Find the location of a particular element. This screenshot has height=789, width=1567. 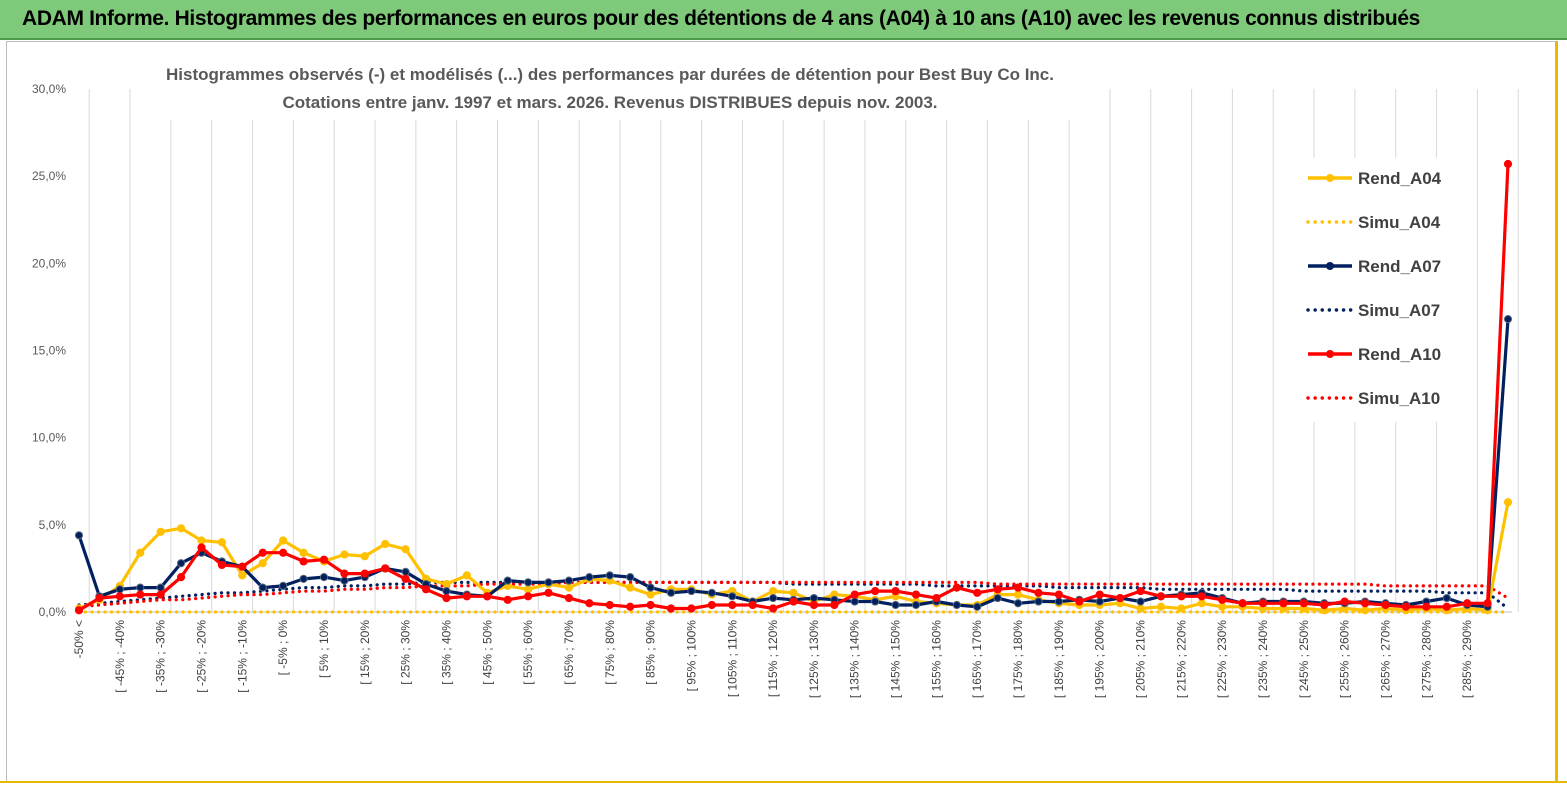

x-tick-label: [ 215% ; 220% is located at coordinates (1181, 659).